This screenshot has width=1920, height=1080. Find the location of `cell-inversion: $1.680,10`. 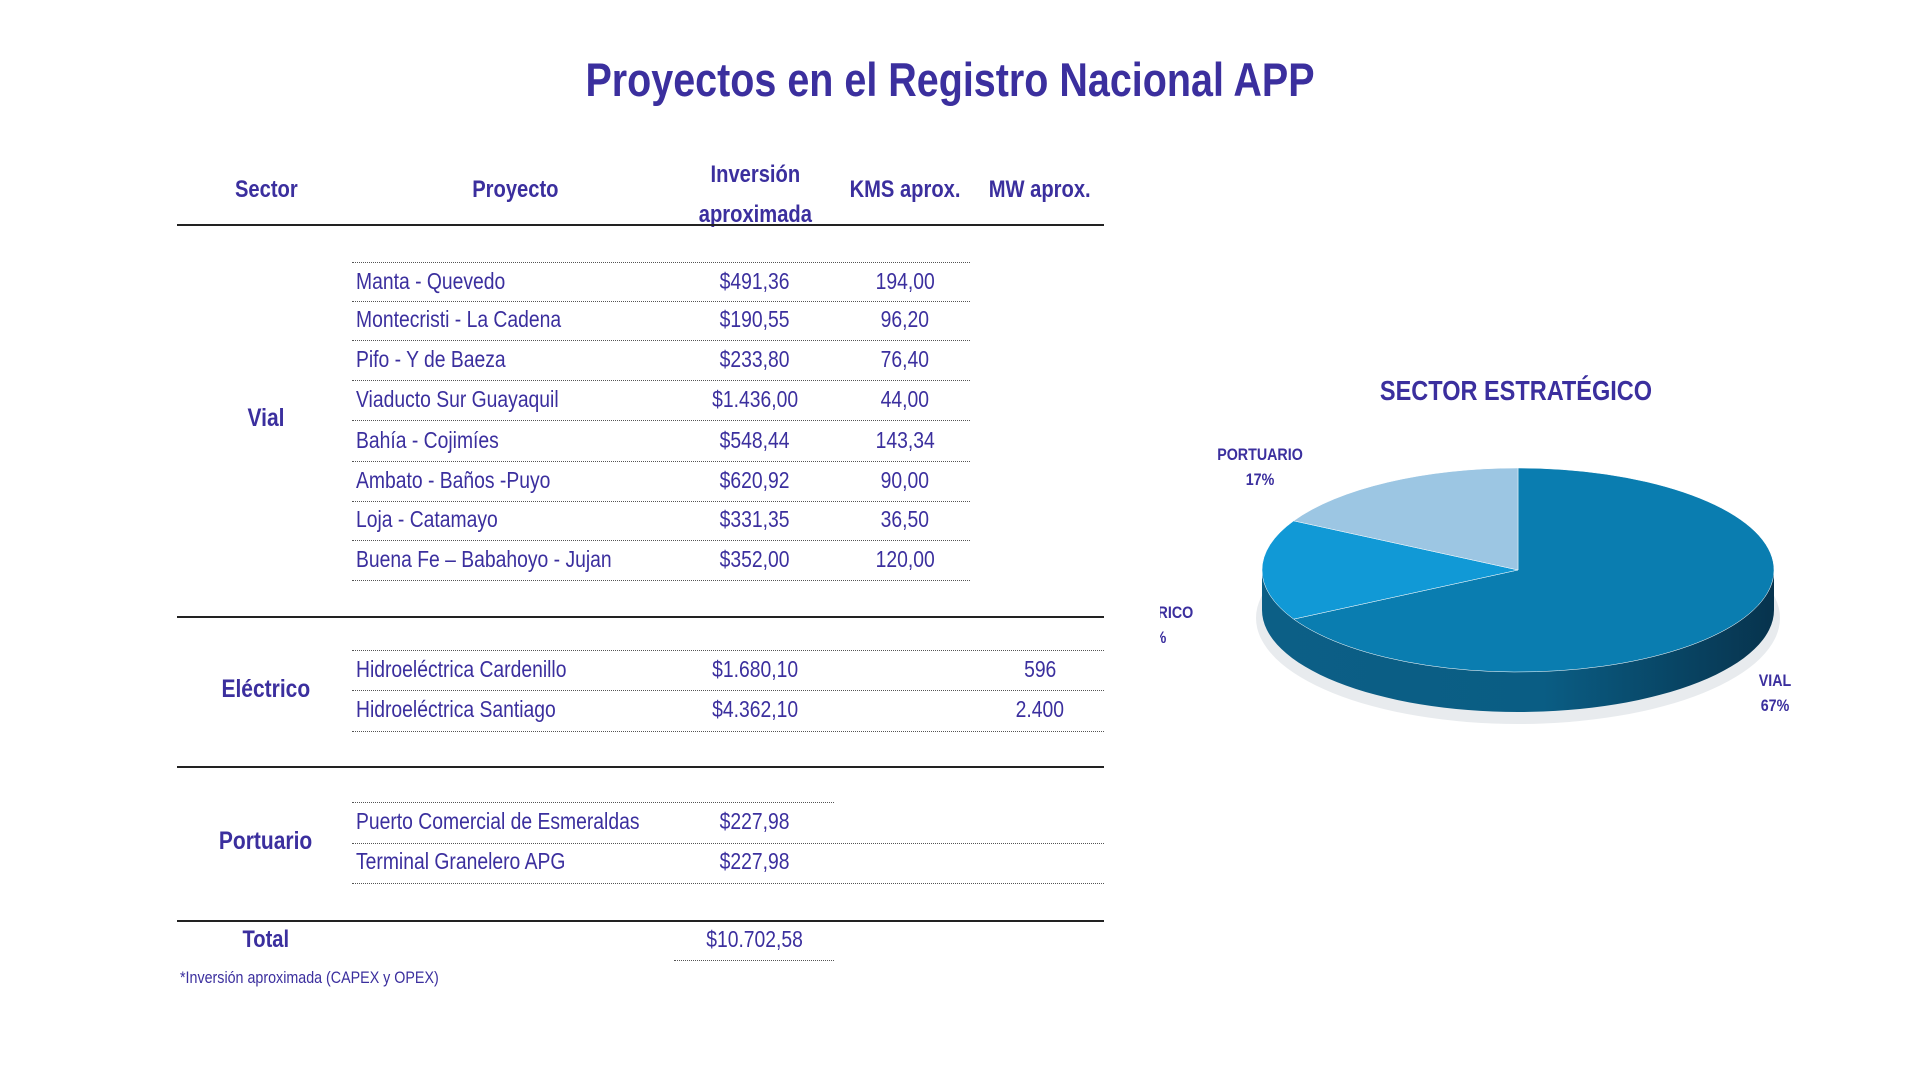

cell-inversion: $1.680,10 is located at coordinates (755, 669).